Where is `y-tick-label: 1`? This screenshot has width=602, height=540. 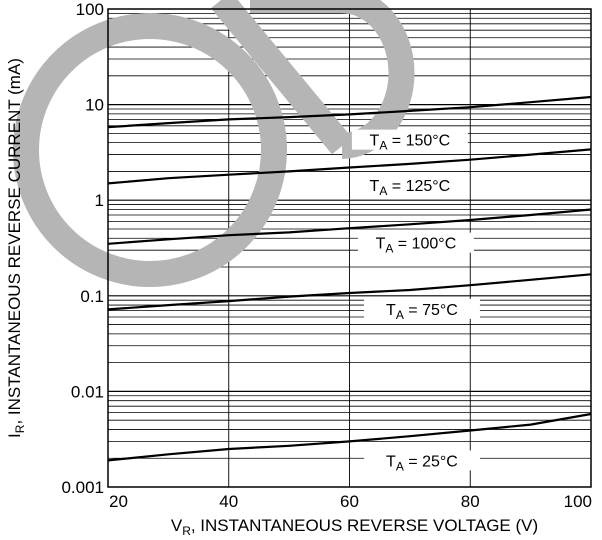 y-tick-label: 1 is located at coordinates (99, 200).